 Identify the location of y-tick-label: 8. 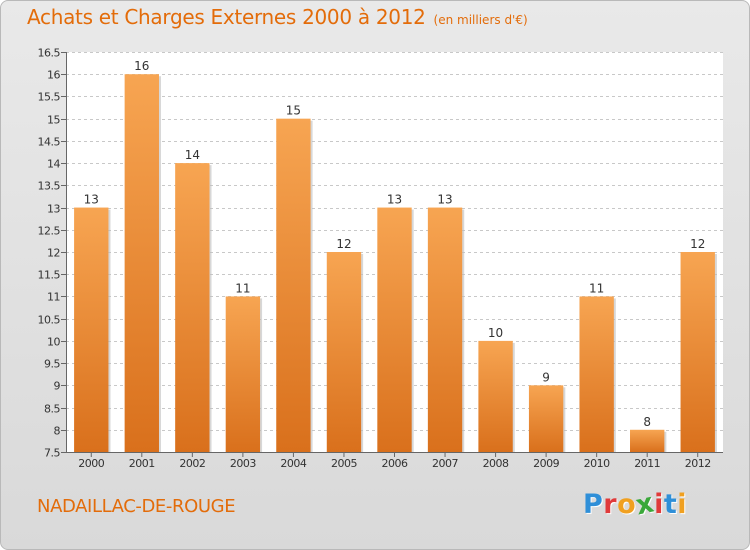
(57, 431).